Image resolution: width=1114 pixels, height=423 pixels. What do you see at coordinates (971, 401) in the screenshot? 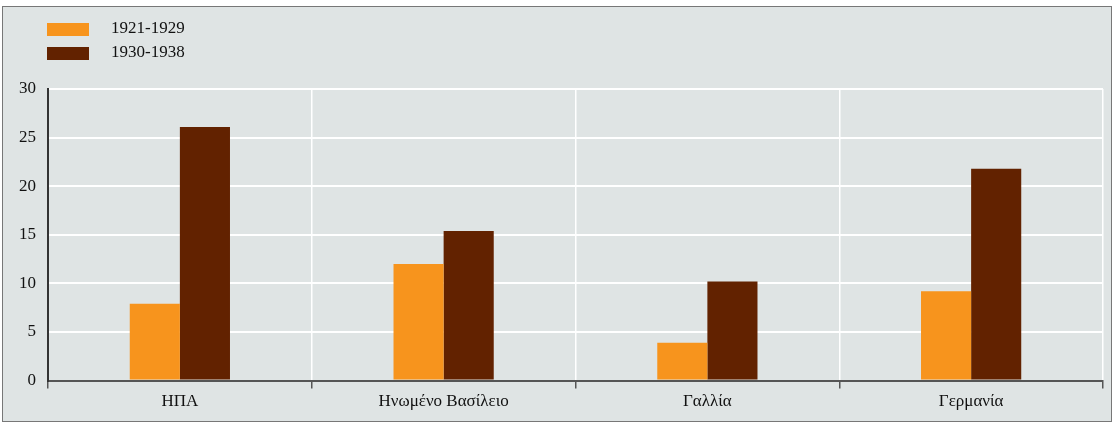
I see `x-tick-label: Γερμανία` at bounding box center [971, 401].